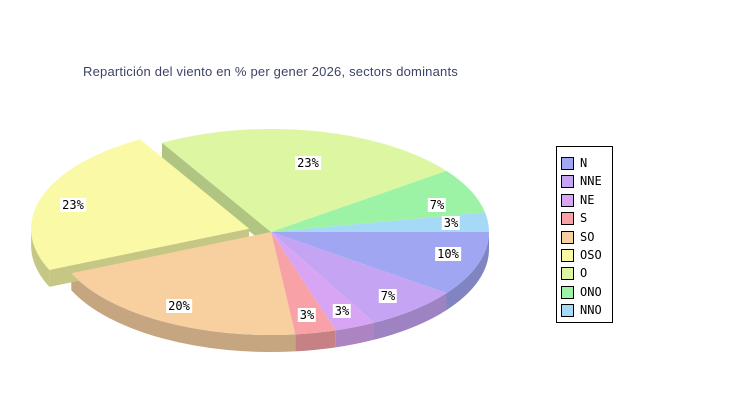 The image size is (750, 400). What do you see at coordinates (591, 310) in the screenshot?
I see `legend-label-NNO: NNO` at bounding box center [591, 310].